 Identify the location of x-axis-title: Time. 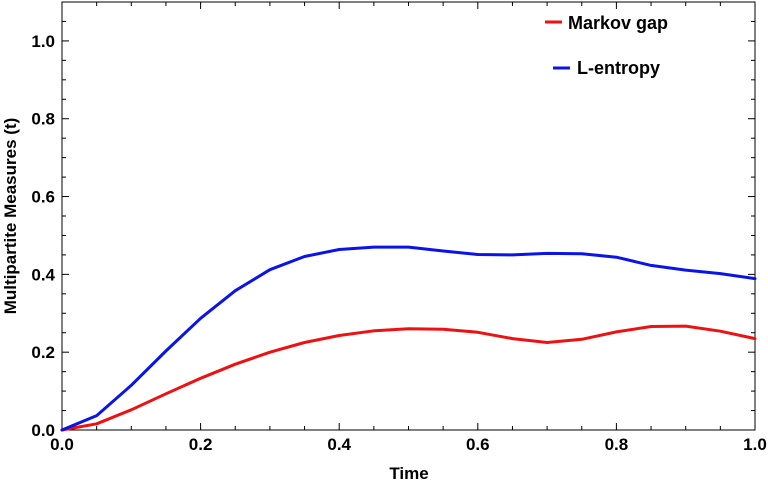
(408, 473).